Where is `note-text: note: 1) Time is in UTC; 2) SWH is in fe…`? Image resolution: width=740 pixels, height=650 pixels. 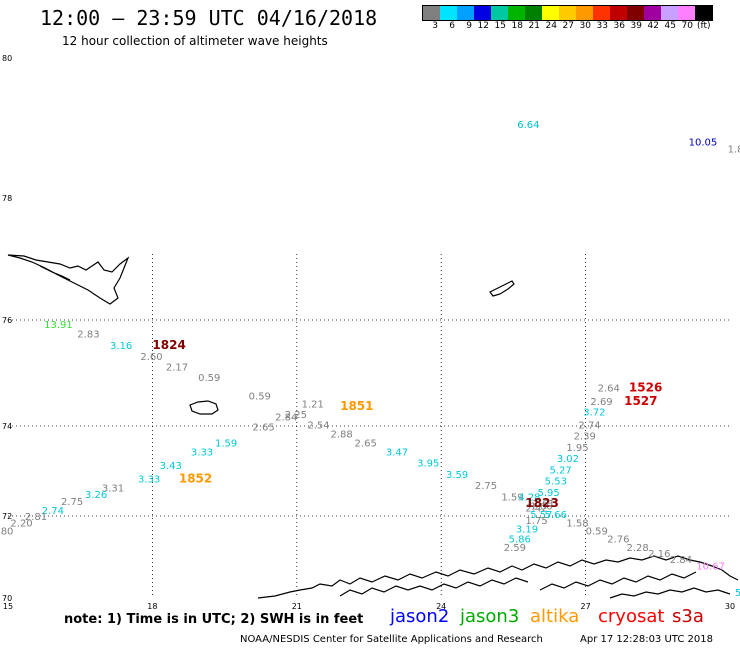 note-text: note: 1) Time is in UTC; 2) SWH is in fe… is located at coordinates (214, 619).